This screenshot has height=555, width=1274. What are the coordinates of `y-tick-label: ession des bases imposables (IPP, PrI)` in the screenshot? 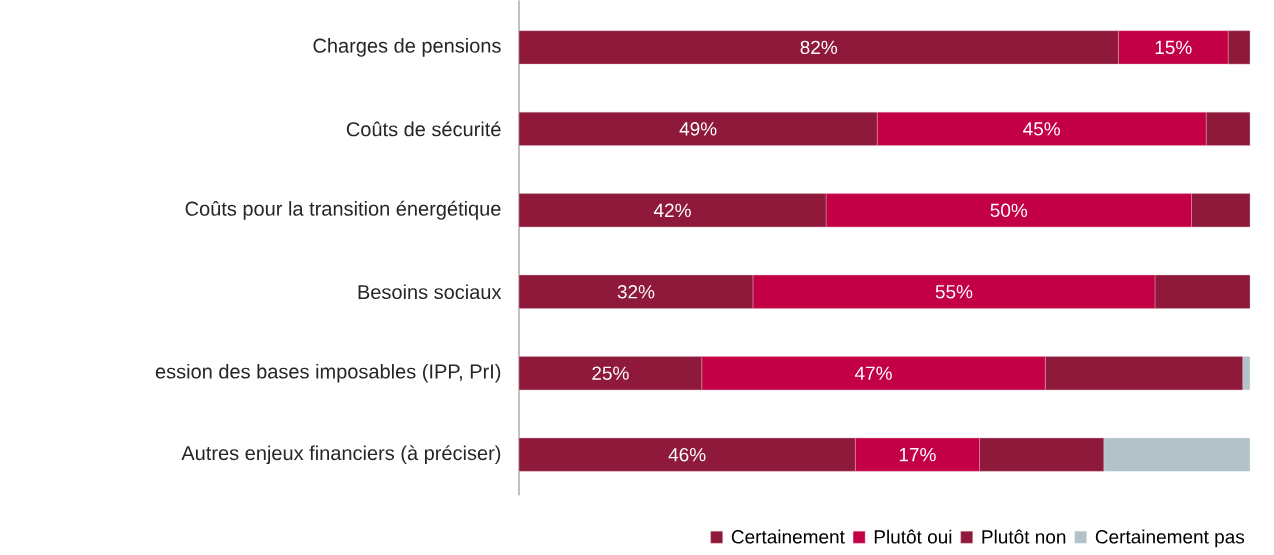 It's located at (328, 373).